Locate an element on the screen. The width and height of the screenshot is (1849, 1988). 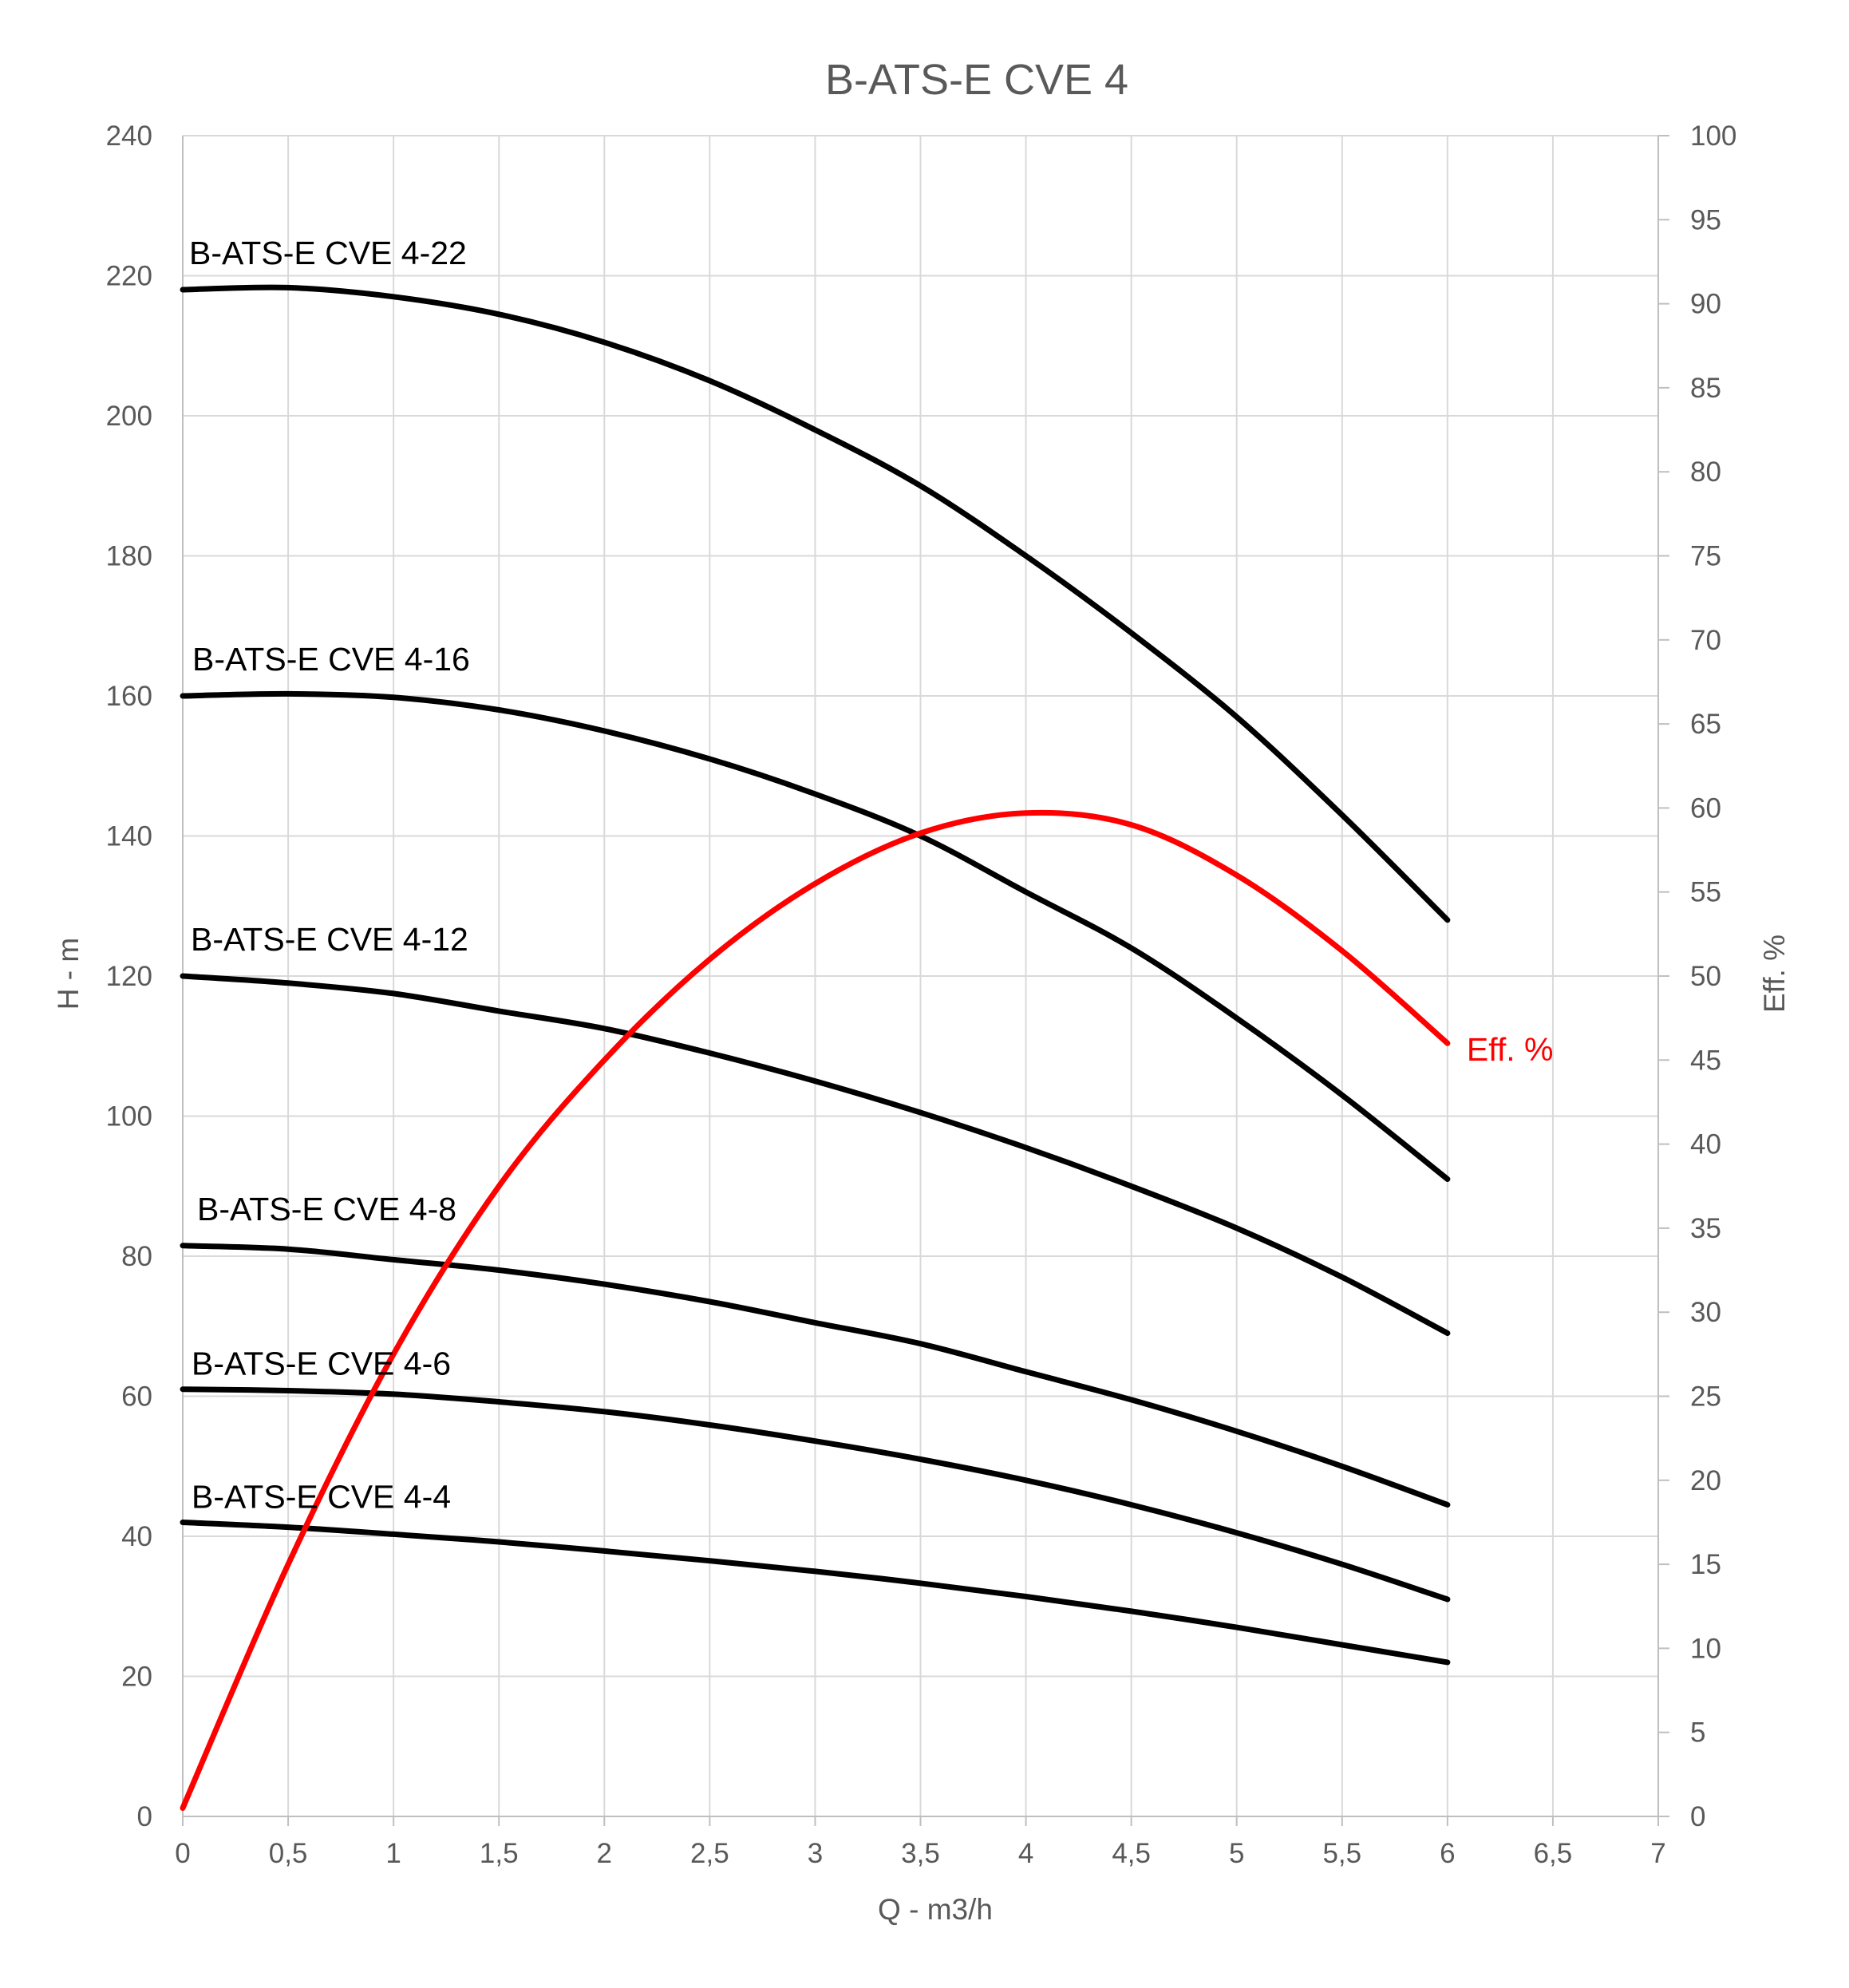
y2-tick-label: 60 is located at coordinates (1705, 808).